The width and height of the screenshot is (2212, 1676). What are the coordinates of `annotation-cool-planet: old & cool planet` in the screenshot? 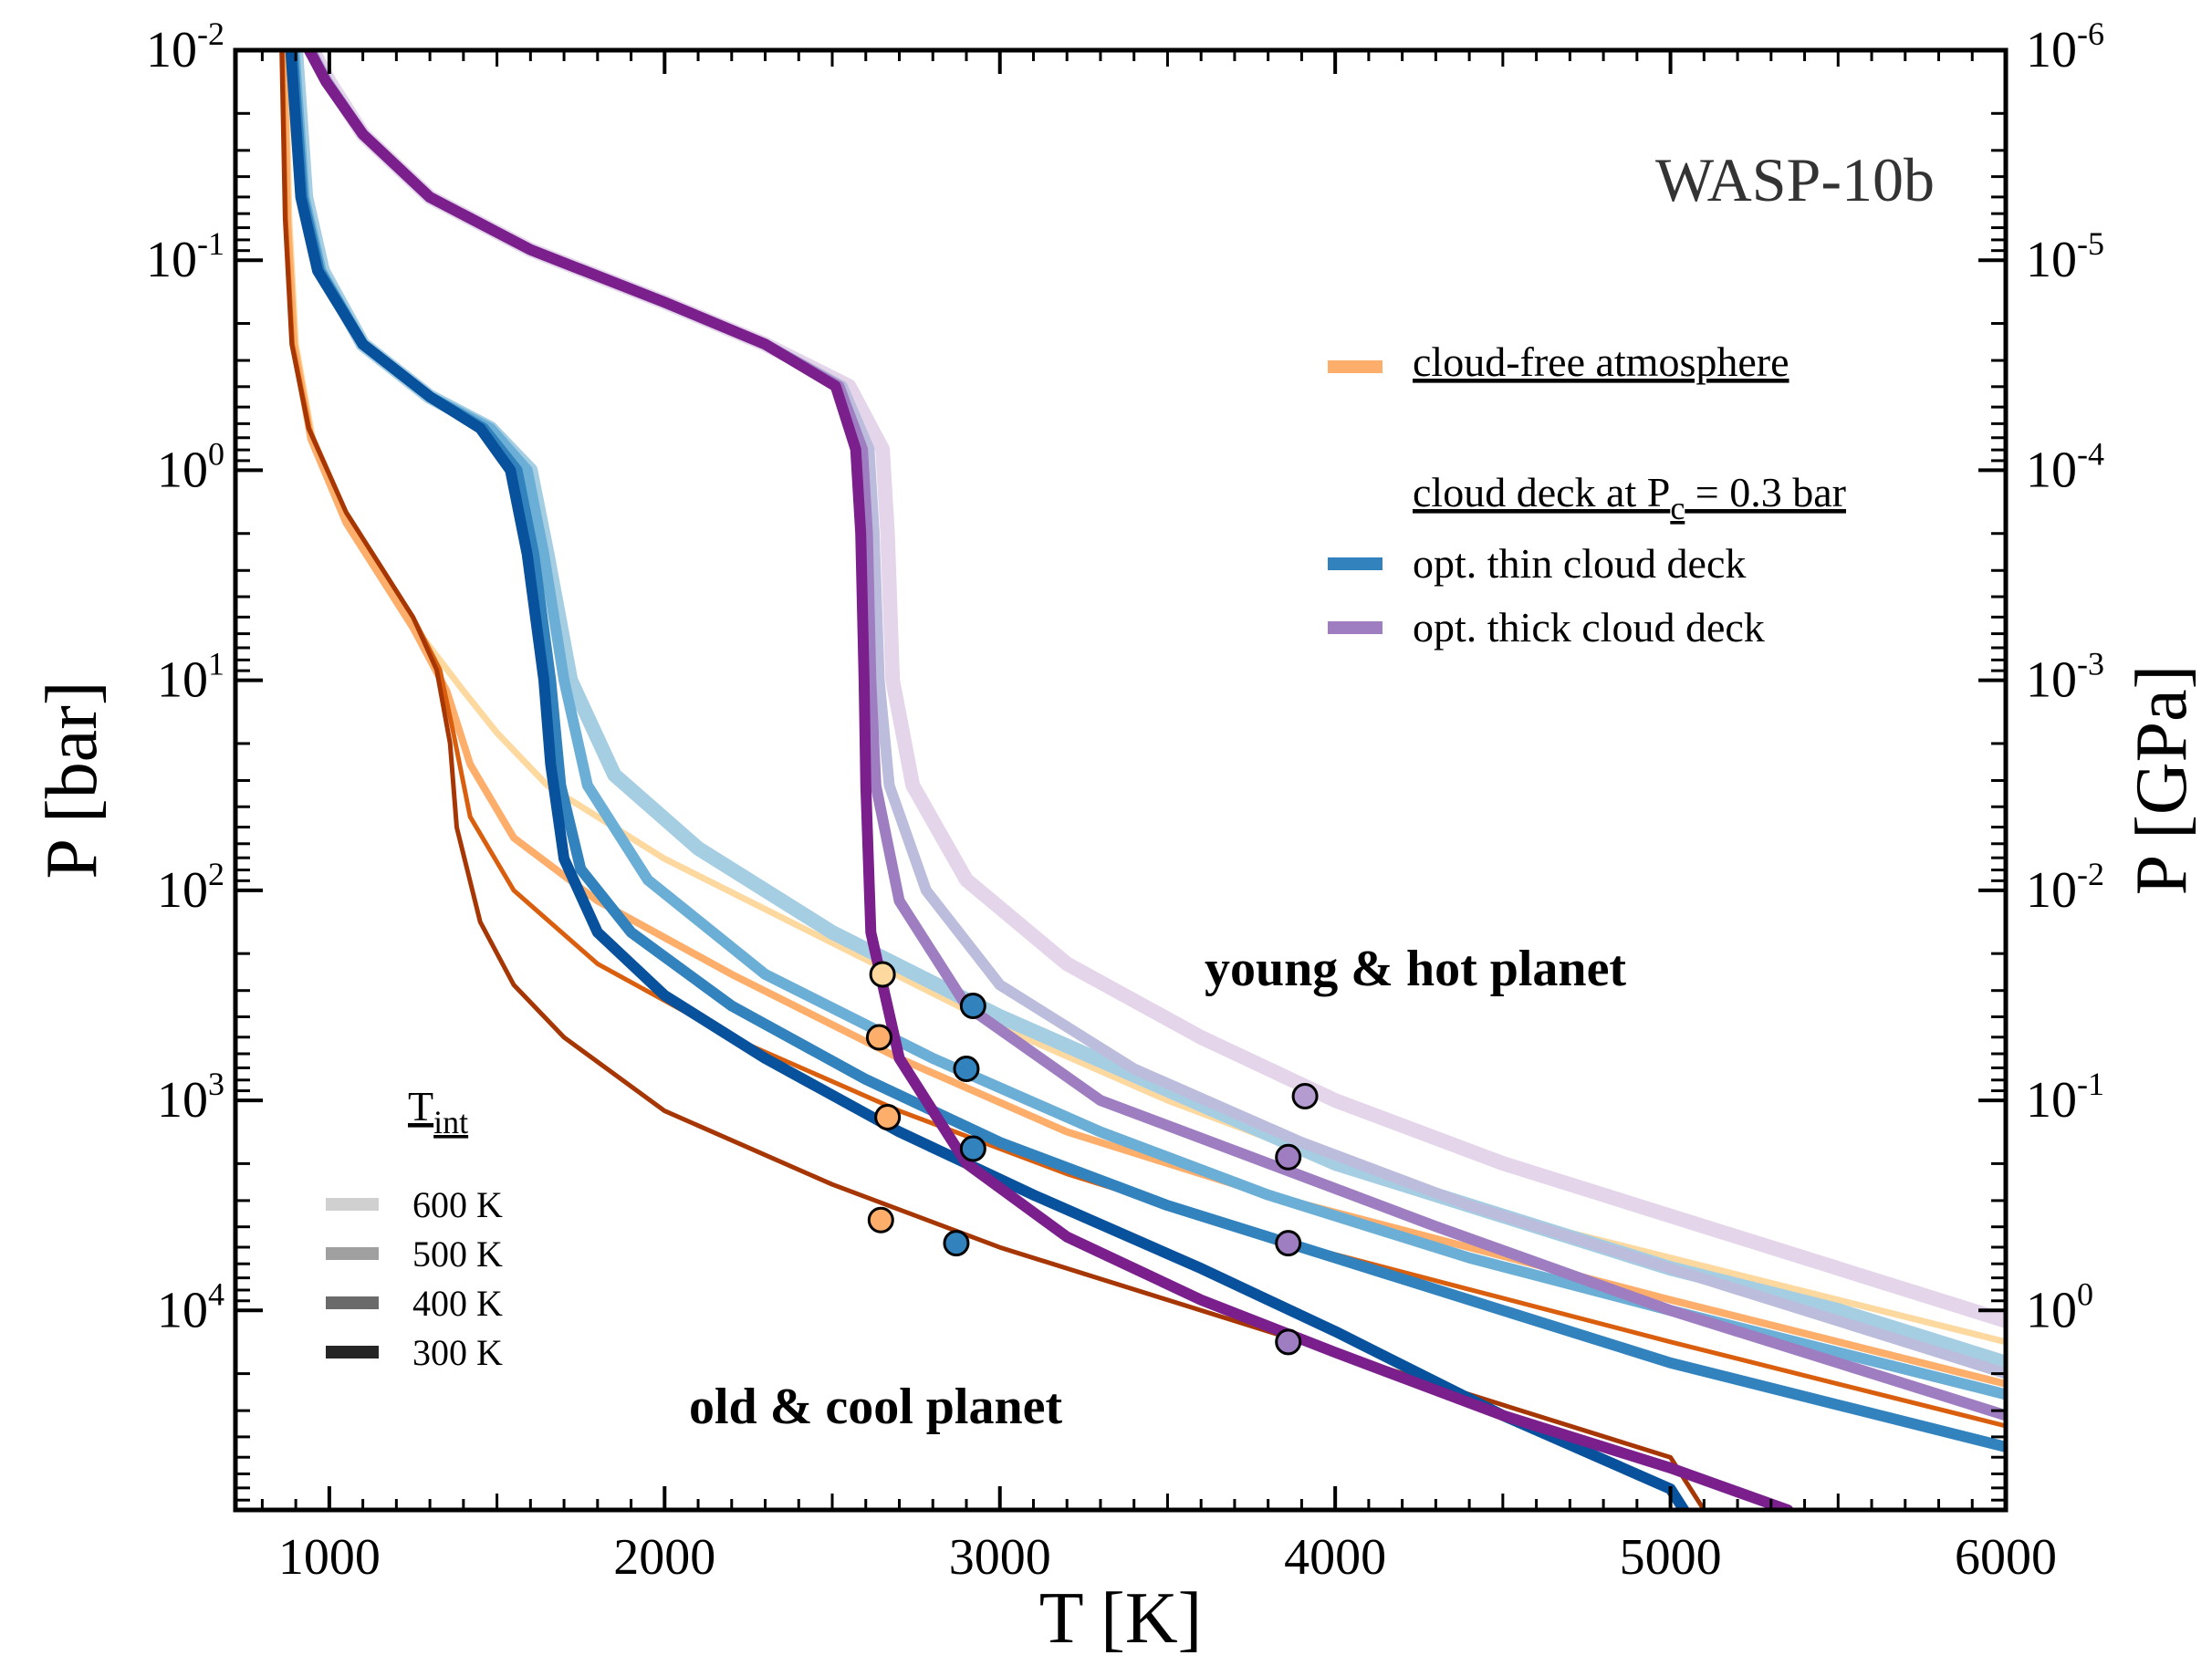 It's located at (875, 1407).